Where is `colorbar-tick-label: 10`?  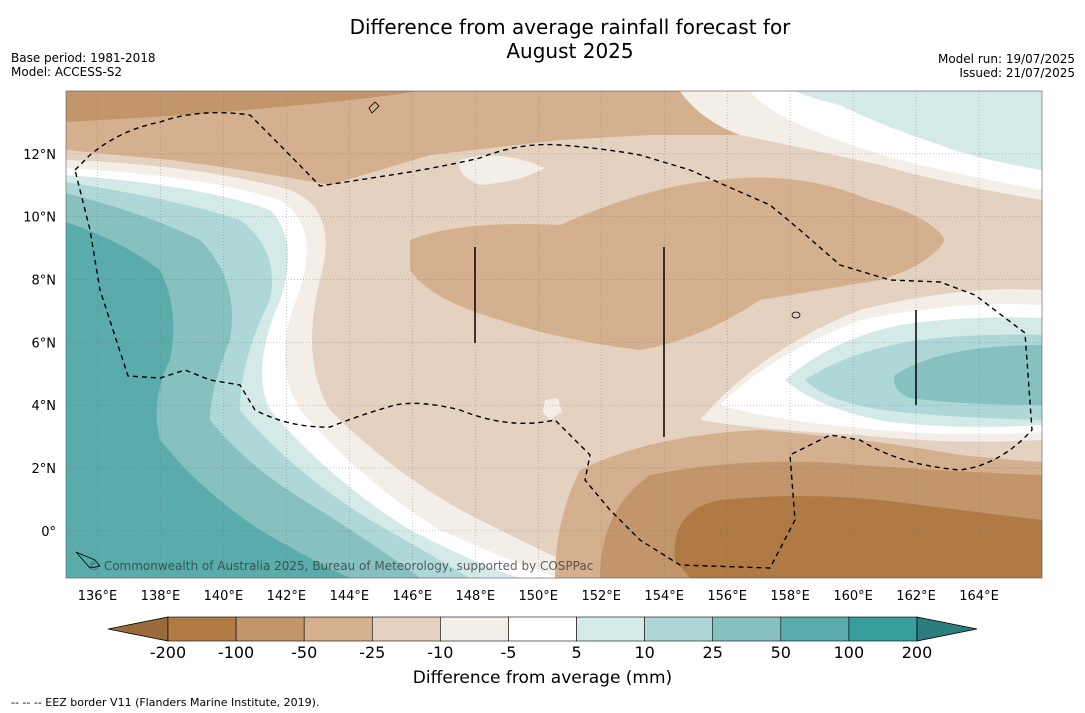 colorbar-tick-label: 10 is located at coordinates (644, 652).